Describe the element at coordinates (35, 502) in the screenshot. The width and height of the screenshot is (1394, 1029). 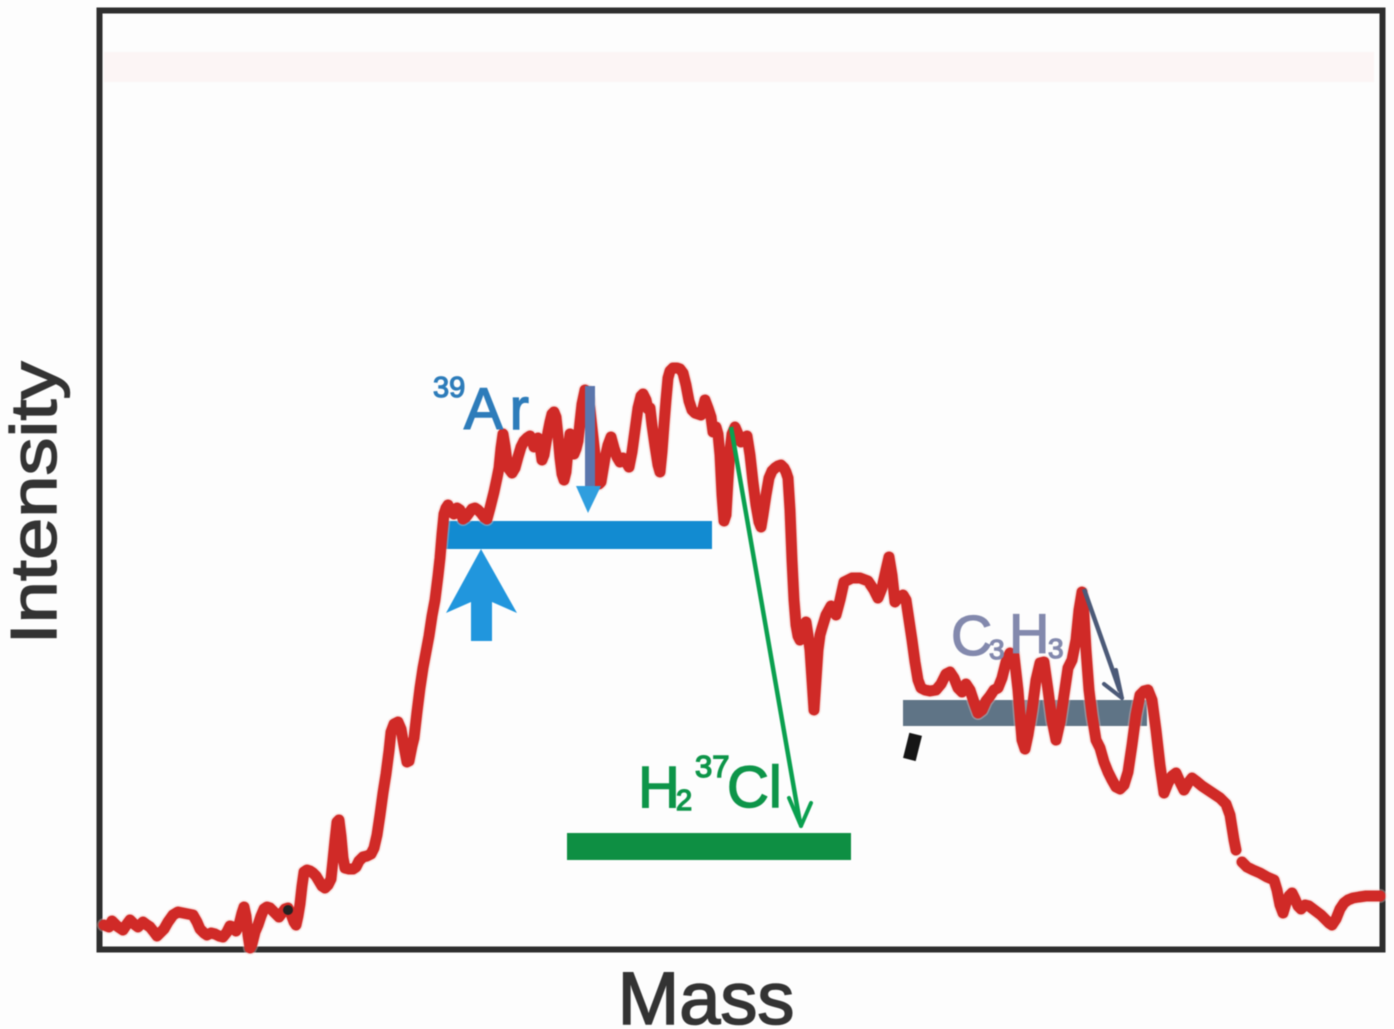
I see `svg-text: Intensity` at that location.